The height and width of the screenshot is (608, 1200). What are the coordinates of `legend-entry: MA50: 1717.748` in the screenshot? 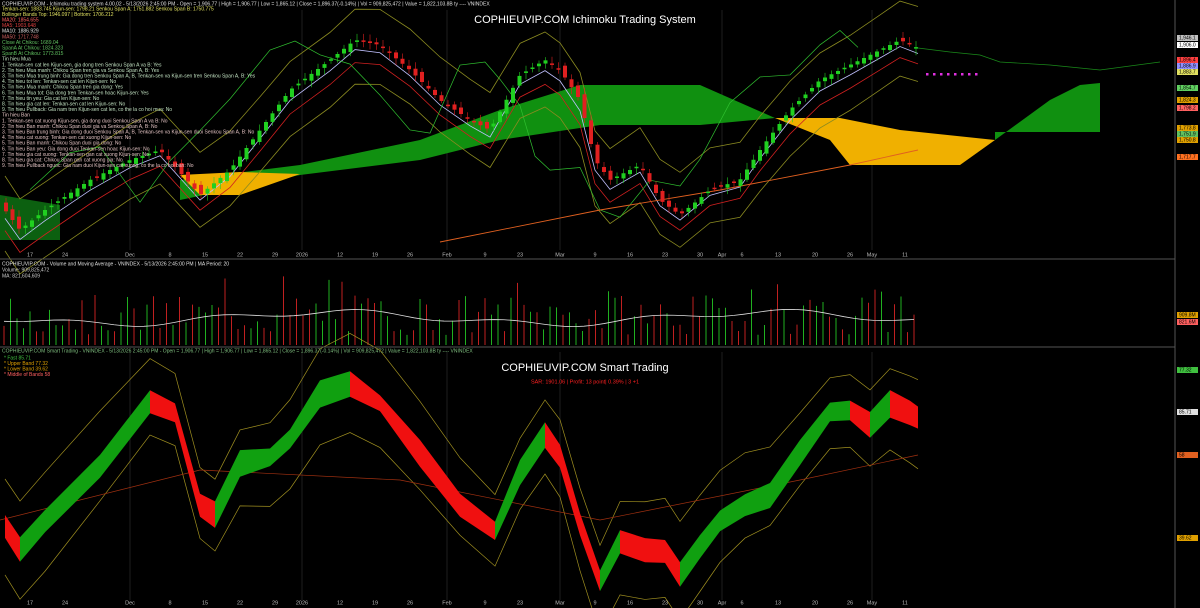 It's located at (20, 37).